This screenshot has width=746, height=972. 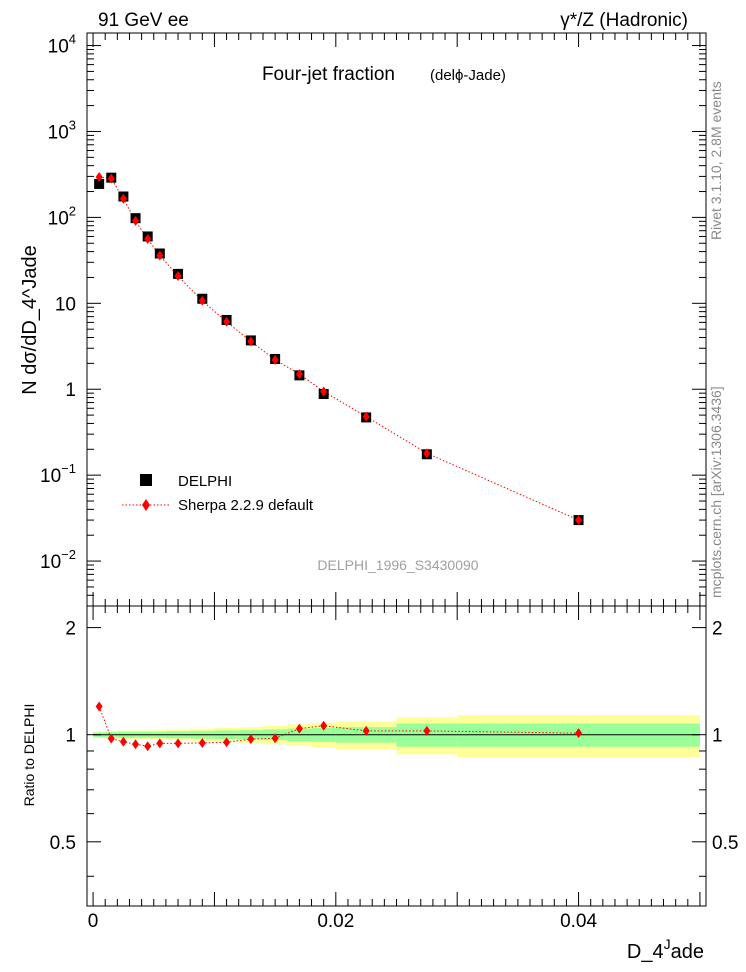 I want to click on legend-delphi-label: DELPHI, so click(x=205, y=481).